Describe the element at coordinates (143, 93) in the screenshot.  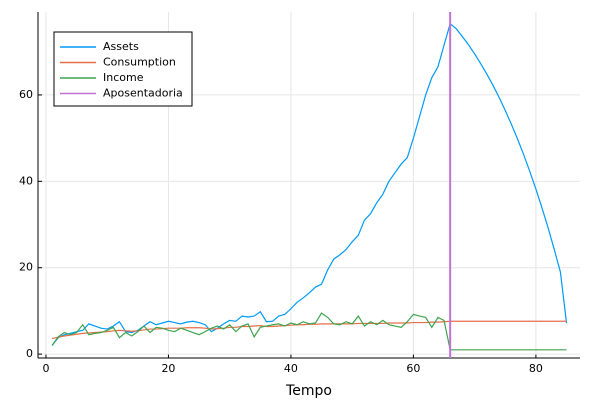
I see `legend-label: Aposentadoria` at that location.